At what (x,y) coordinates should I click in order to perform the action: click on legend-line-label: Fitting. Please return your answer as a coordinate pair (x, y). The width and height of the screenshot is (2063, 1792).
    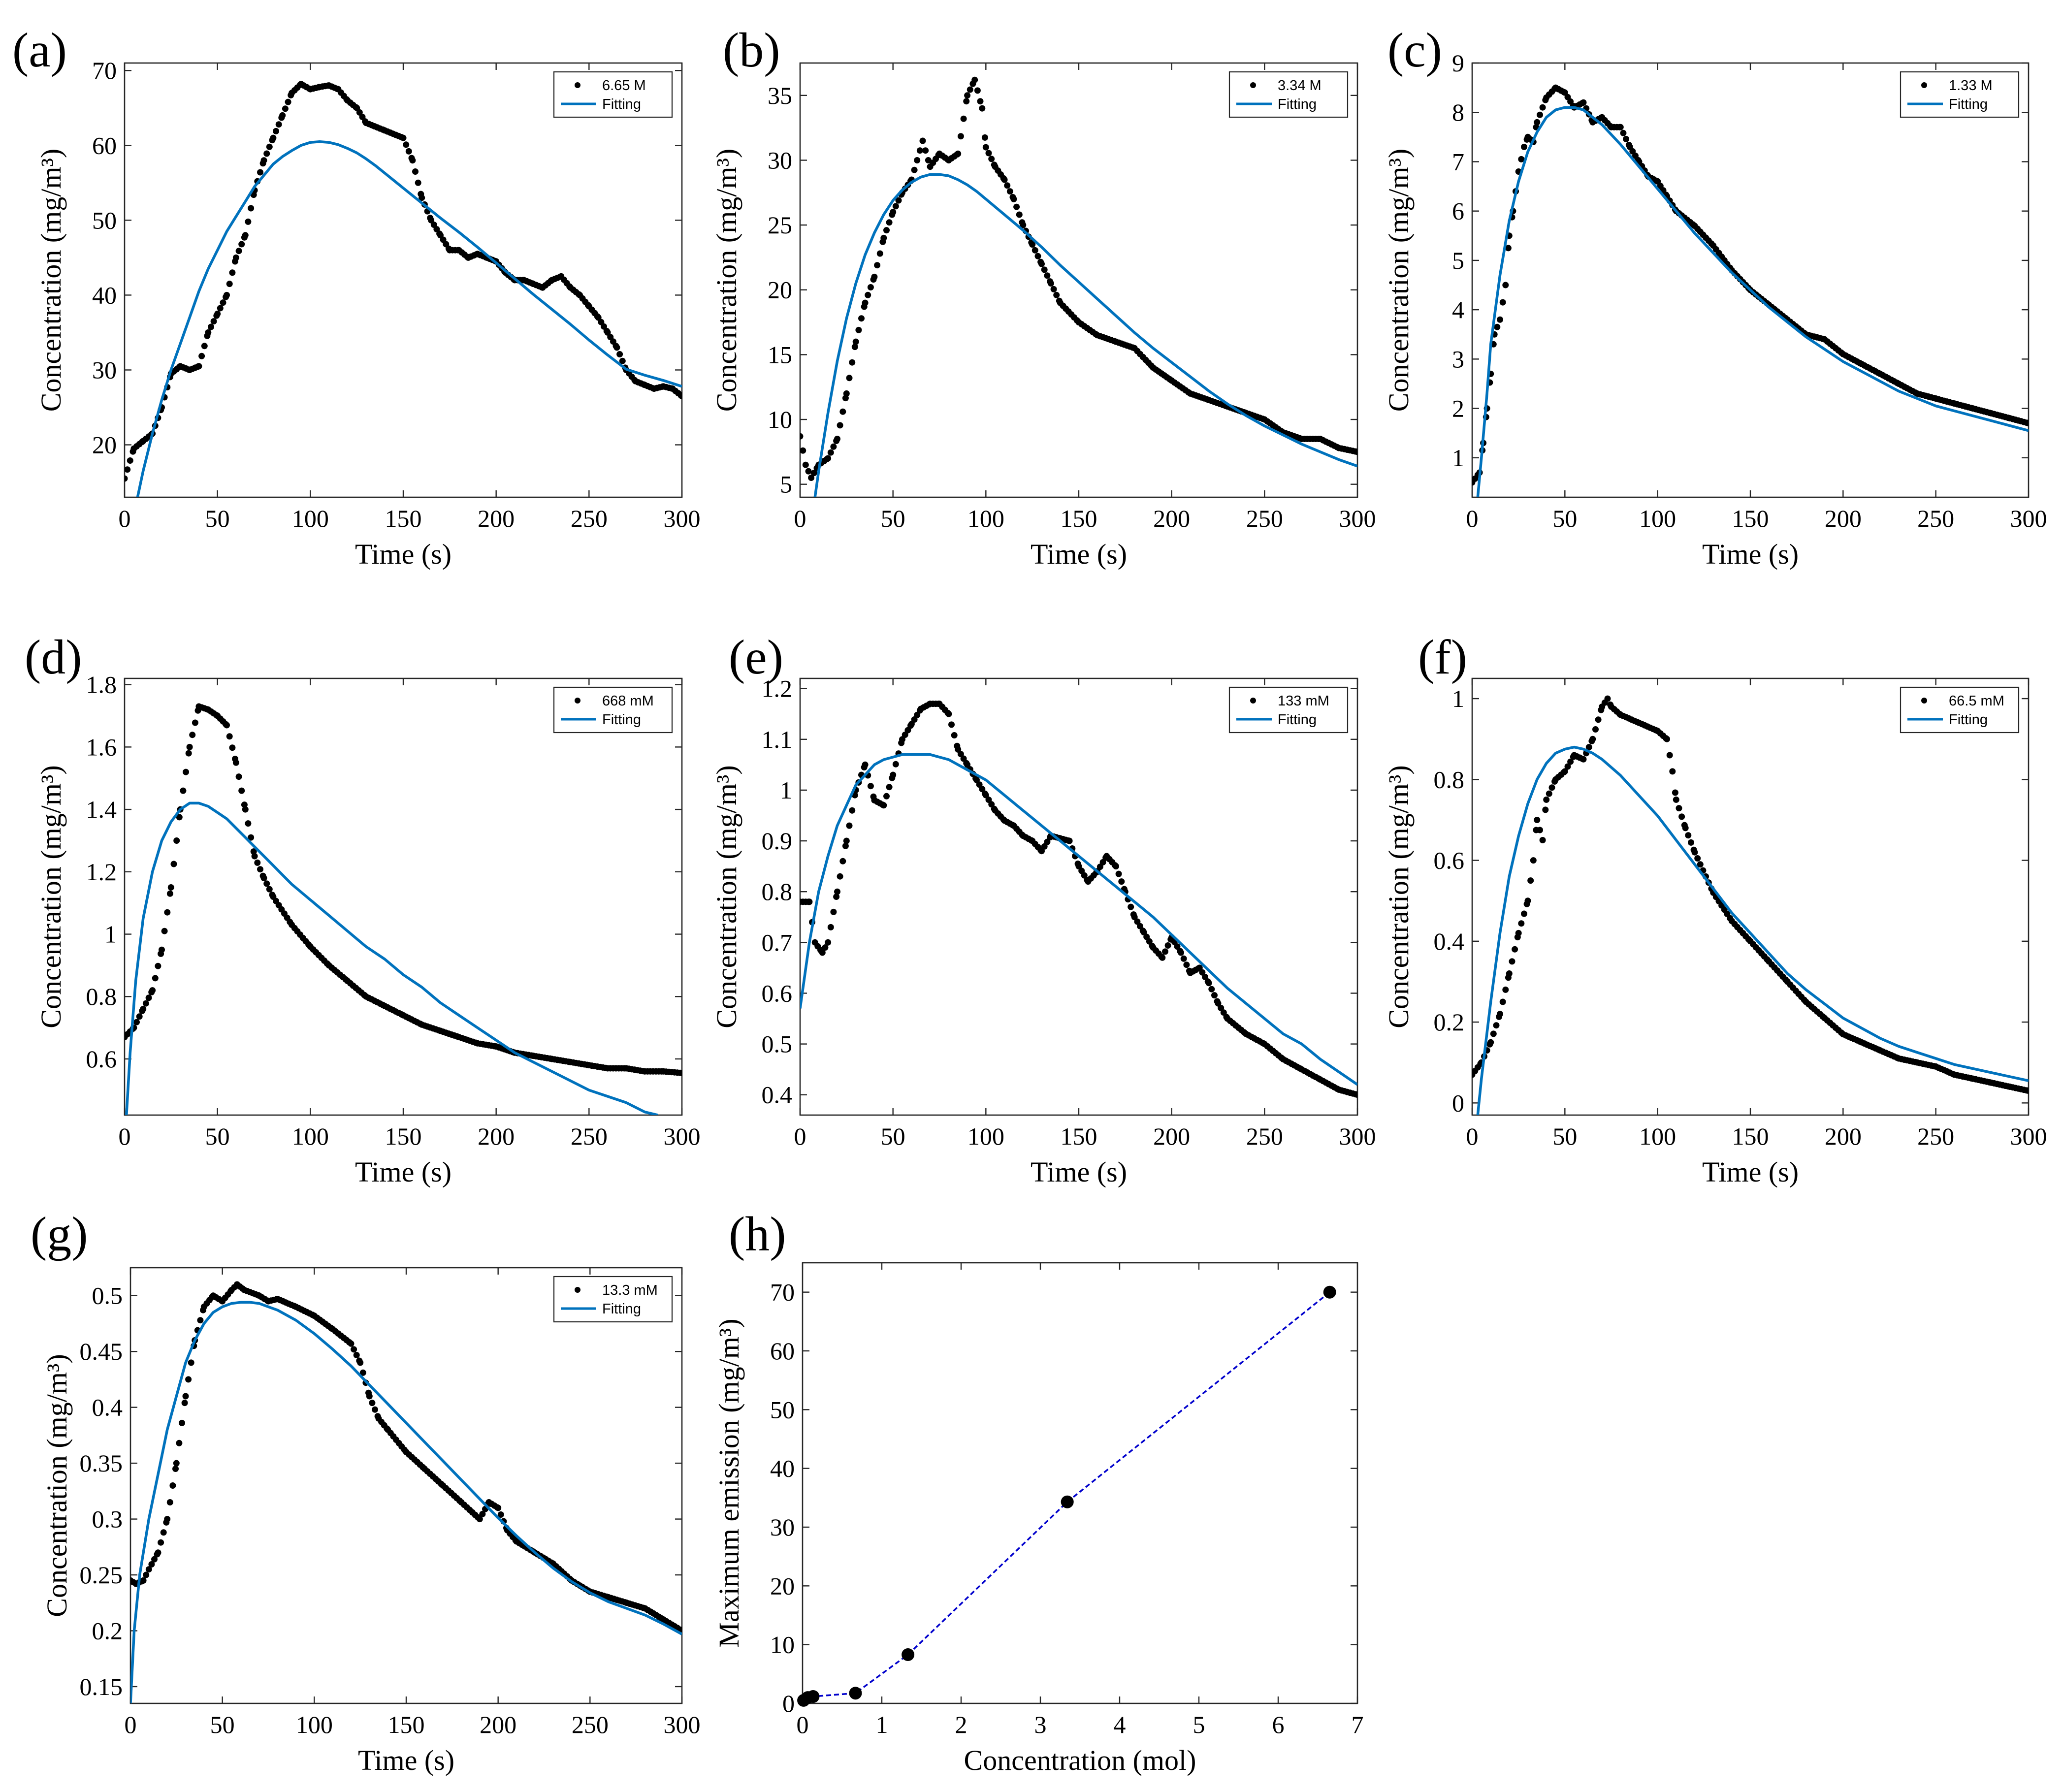
    Looking at the image, I should click on (1298, 104).